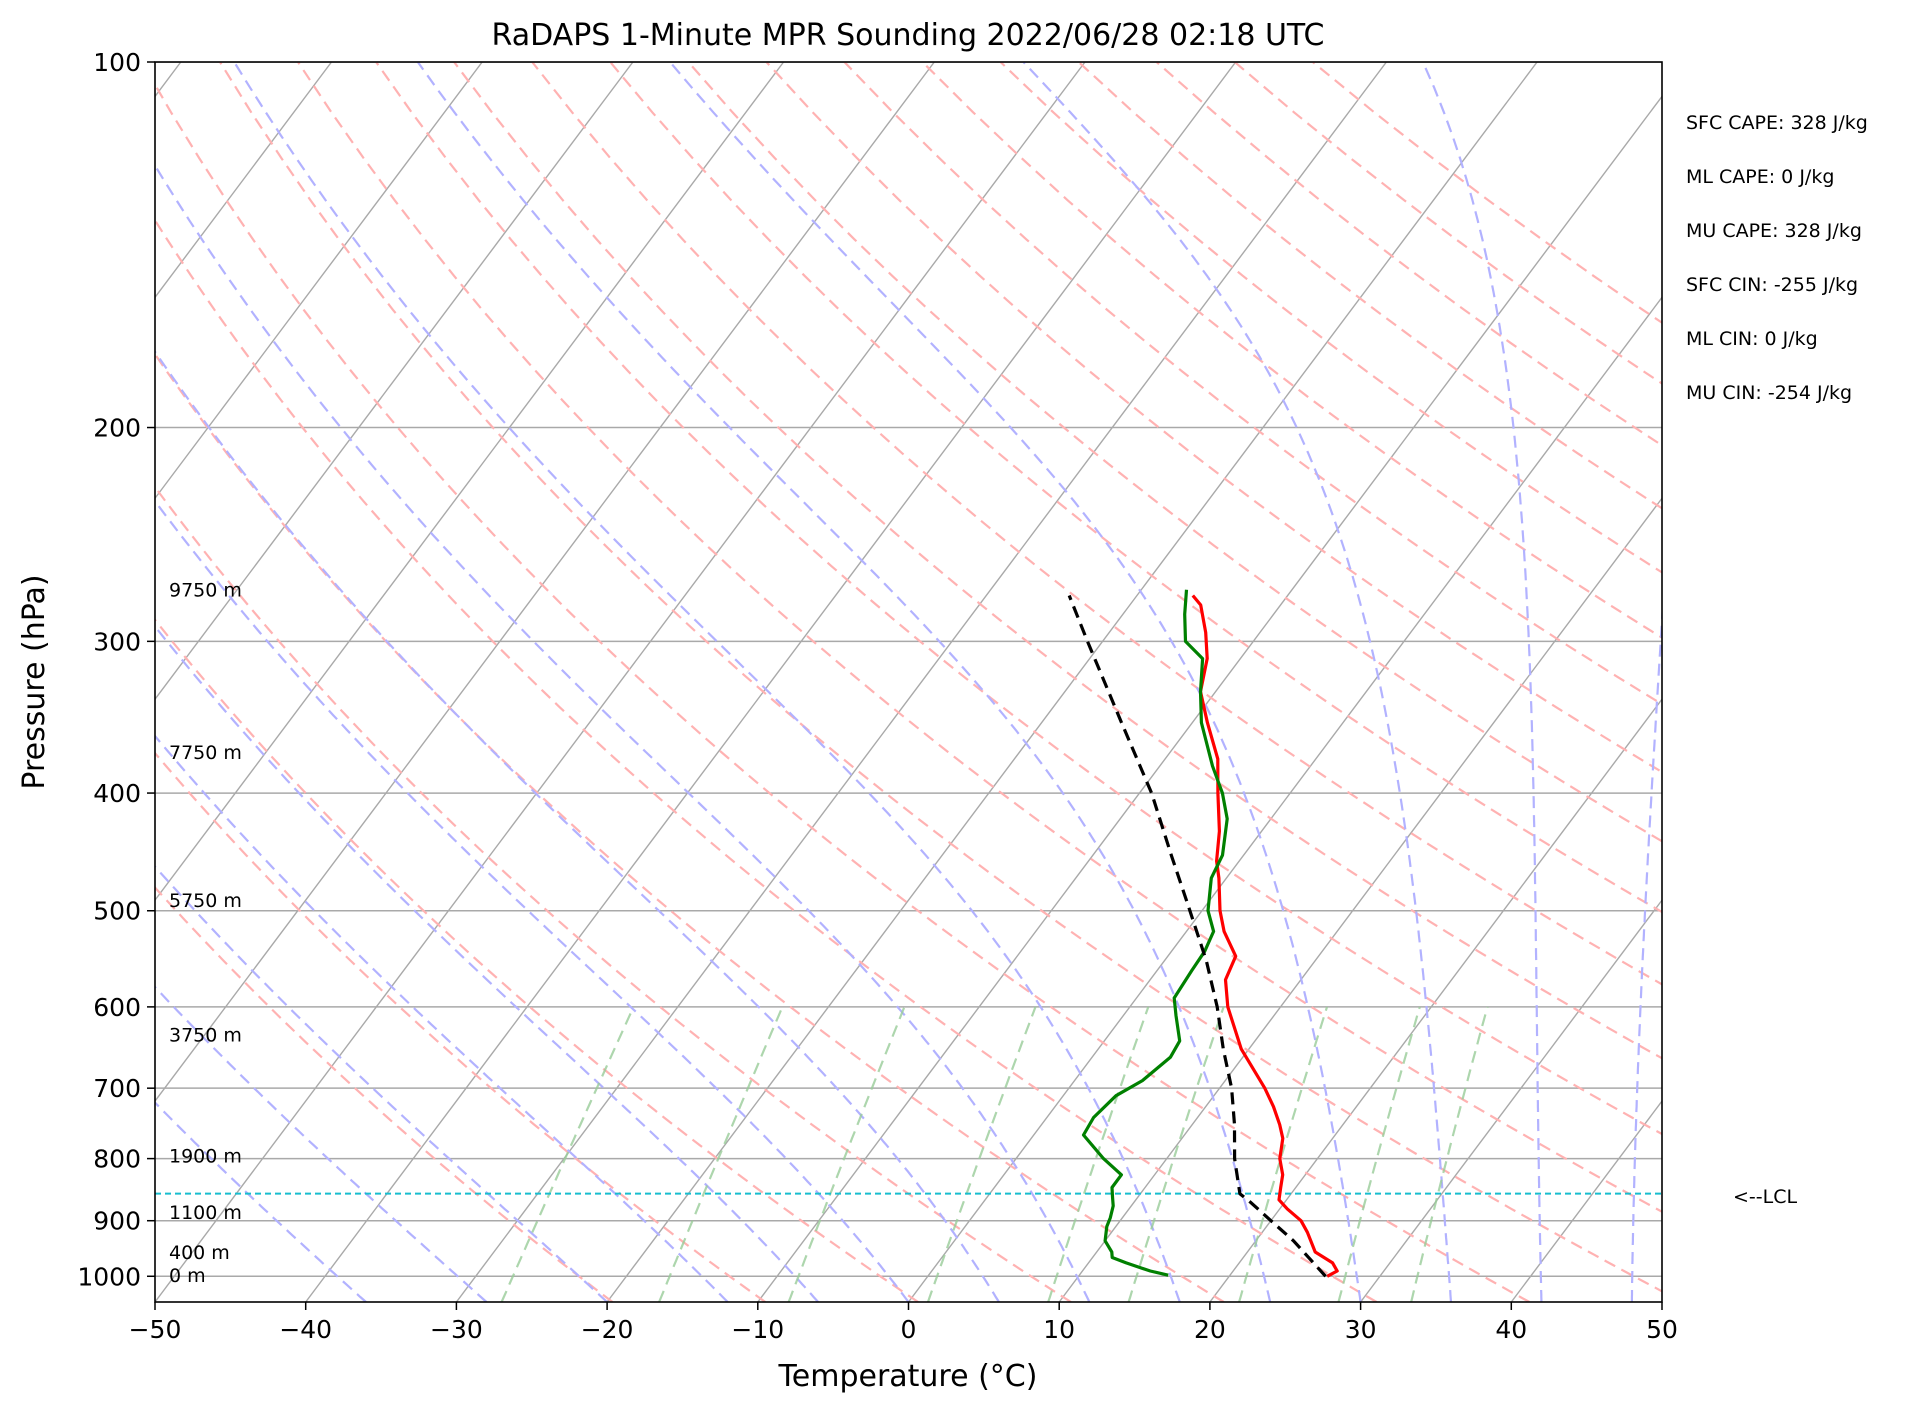 The height and width of the screenshot is (1406, 1911). Describe the element at coordinates (117, 1159) in the screenshot. I see `y-tick-label: 800` at that location.